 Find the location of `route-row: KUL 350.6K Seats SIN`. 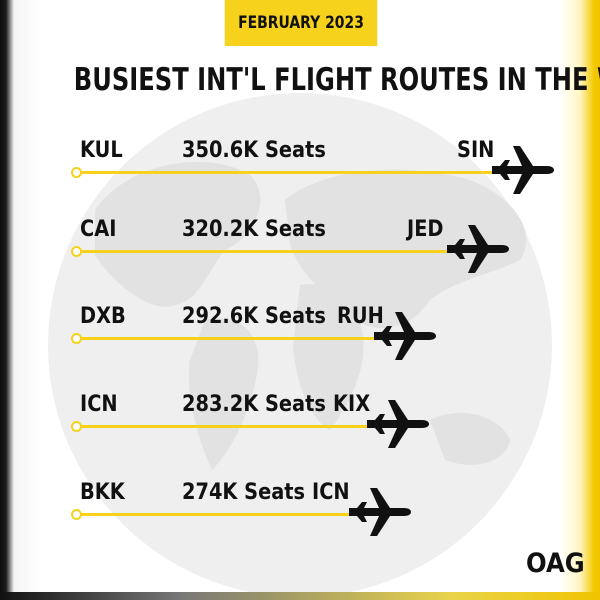

route-row: KUL 350.6K Seats SIN is located at coordinates (300, 178).